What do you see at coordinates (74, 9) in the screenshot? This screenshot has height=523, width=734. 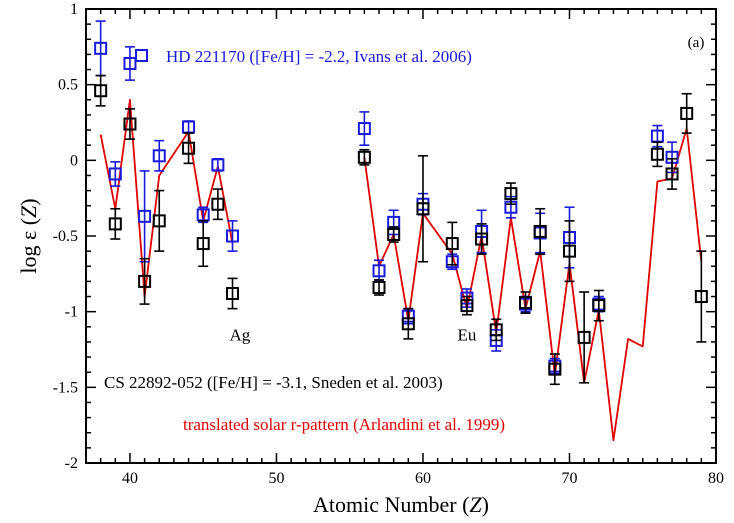 I see `y-tick-label: 1` at bounding box center [74, 9].